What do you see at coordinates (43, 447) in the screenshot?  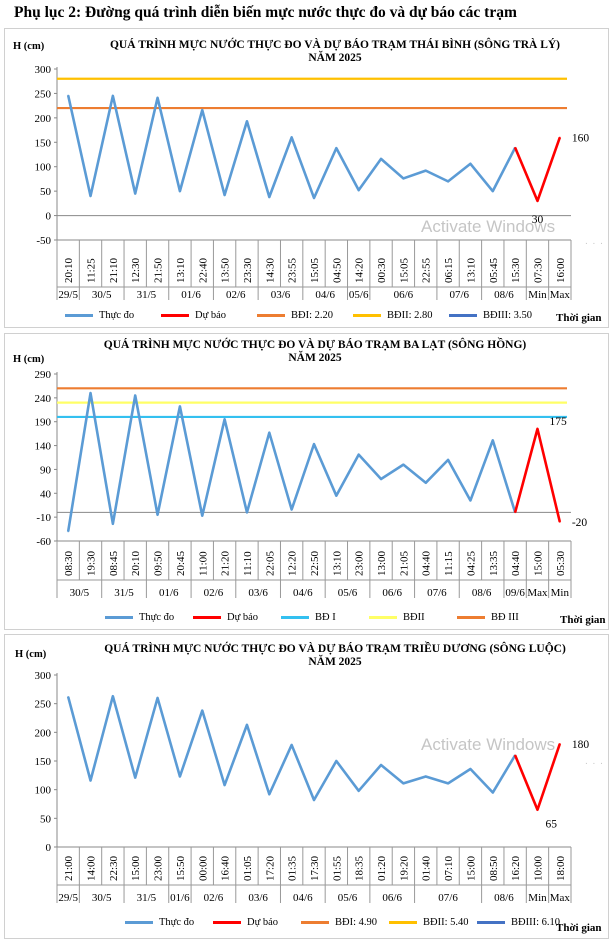 I see `y-tick-label: 140` at bounding box center [43, 447].